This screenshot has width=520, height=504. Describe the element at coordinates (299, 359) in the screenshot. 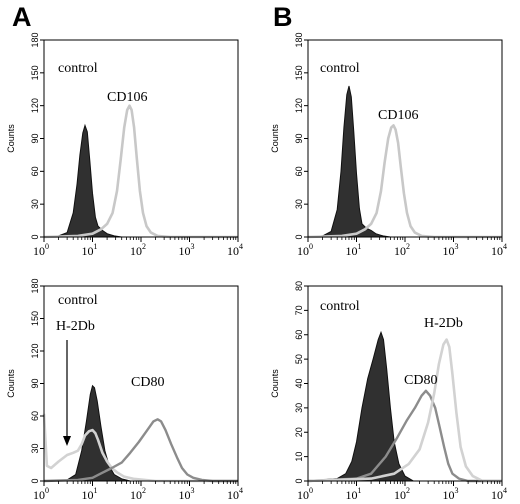

I see `y-tick-label: 50` at that location.